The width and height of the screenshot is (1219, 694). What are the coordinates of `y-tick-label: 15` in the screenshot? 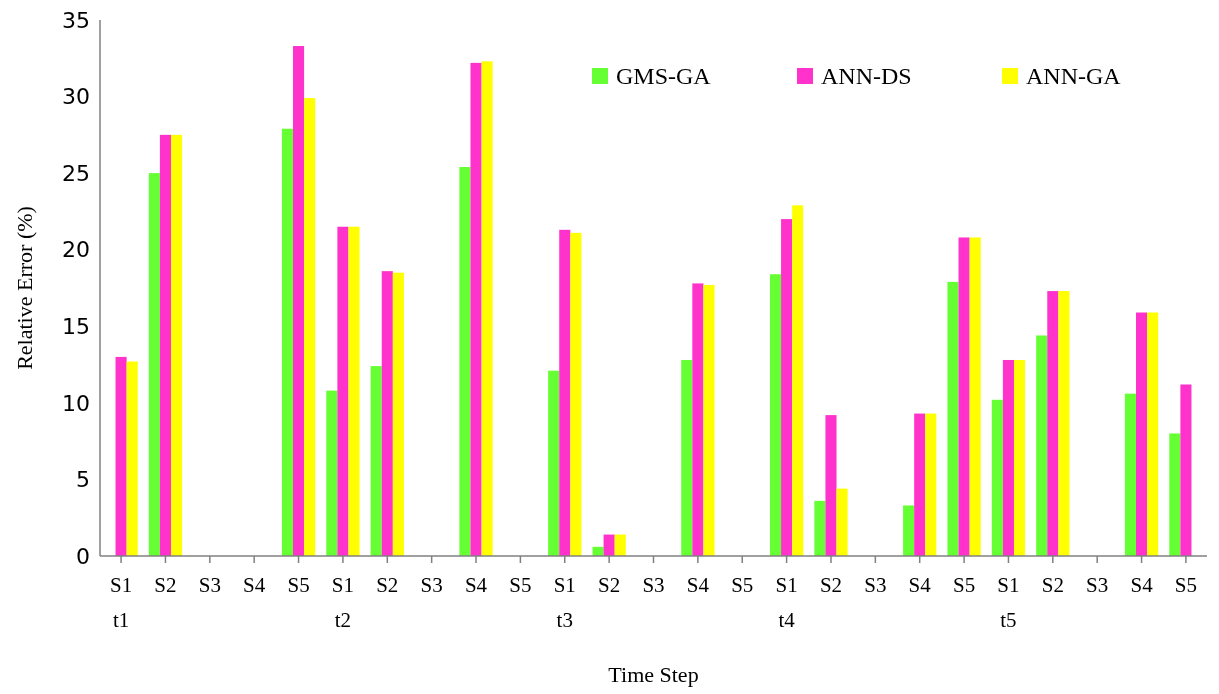 It's located at (76, 326).